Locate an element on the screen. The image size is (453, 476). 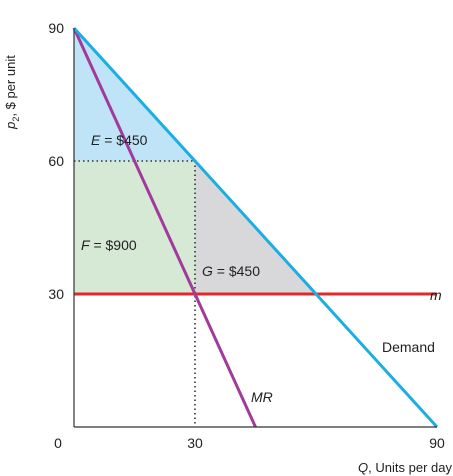
x-tick-label-0: 0 is located at coordinates (58, 443).